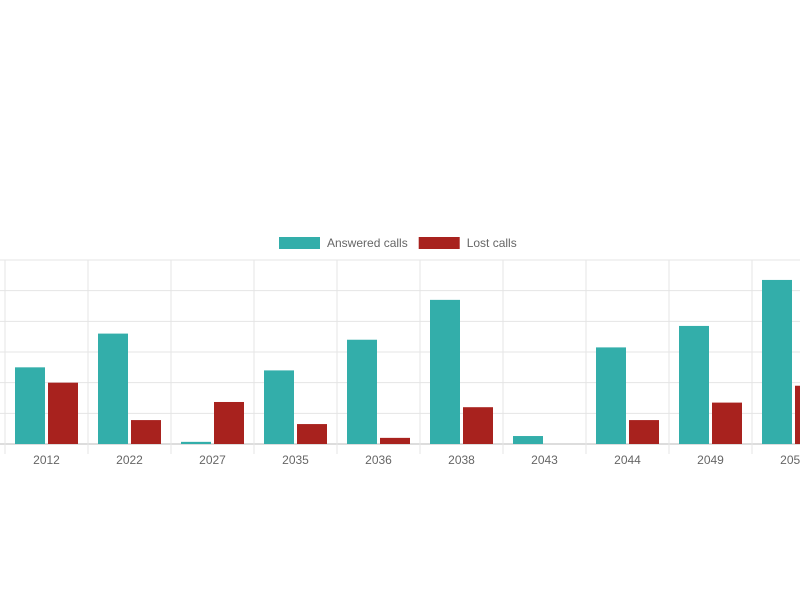 The image size is (800, 600). What do you see at coordinates (212, 460) in the screenshot?
I see `x-tick-label: 2027` at bounding box center [212, 460].